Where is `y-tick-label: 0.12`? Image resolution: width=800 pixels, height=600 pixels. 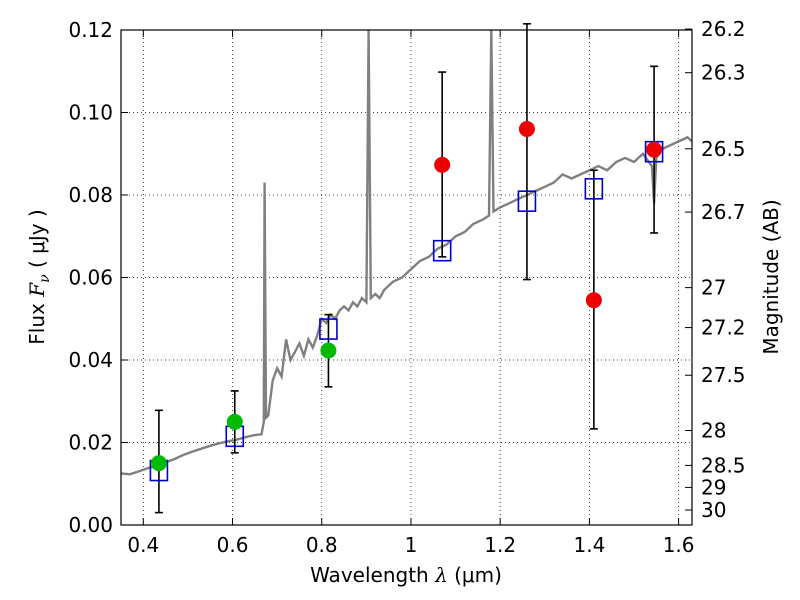 y-tick-label: 0.12 is located at coordinates (90, 30).